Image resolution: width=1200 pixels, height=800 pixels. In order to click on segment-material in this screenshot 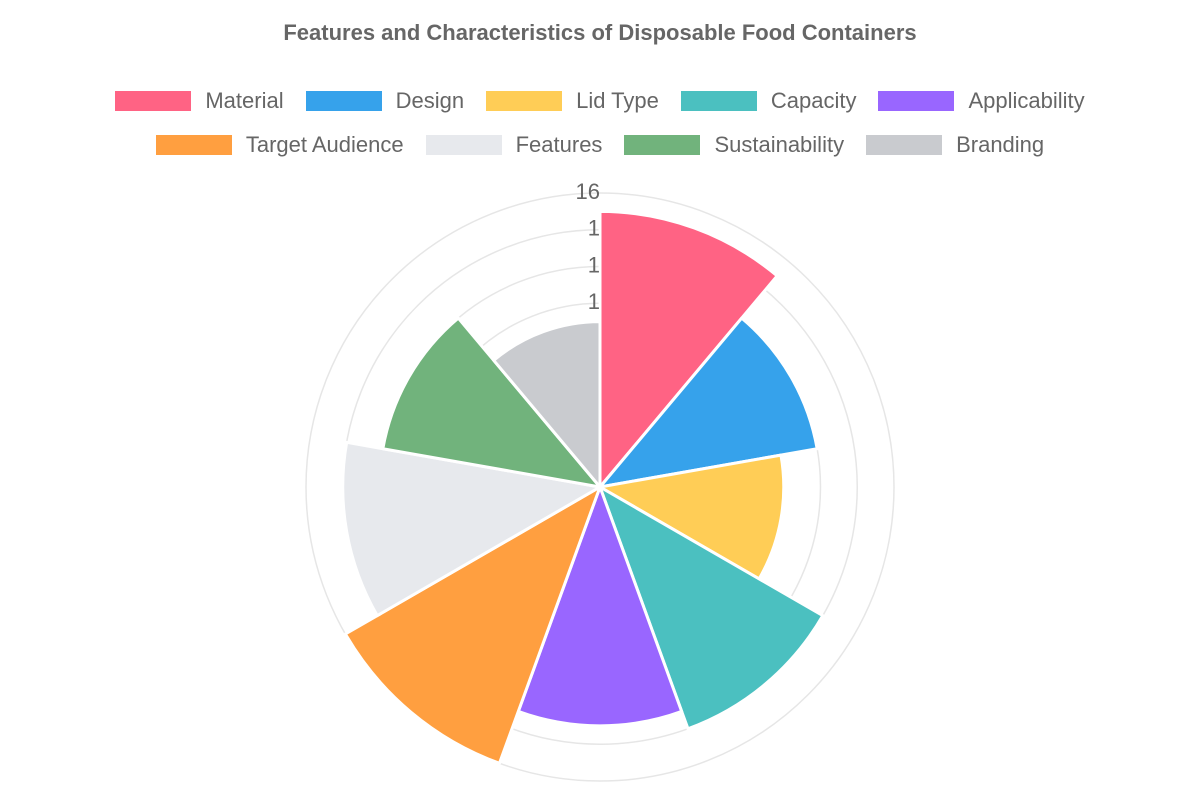, I will do `click(688, 349)`.